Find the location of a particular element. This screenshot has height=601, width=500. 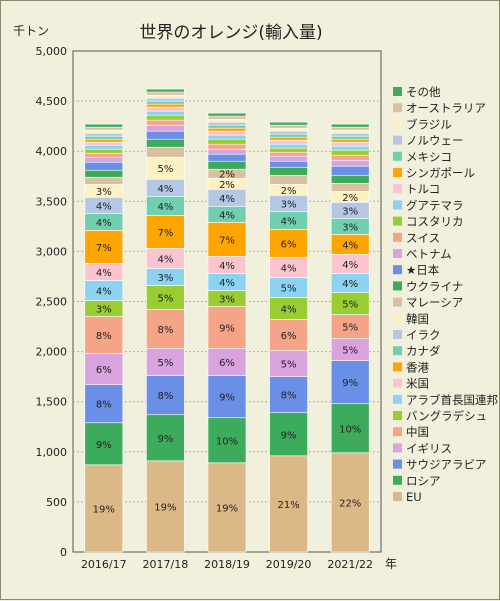

x-axis-unit: 年 is located at coordinates (391, 564).